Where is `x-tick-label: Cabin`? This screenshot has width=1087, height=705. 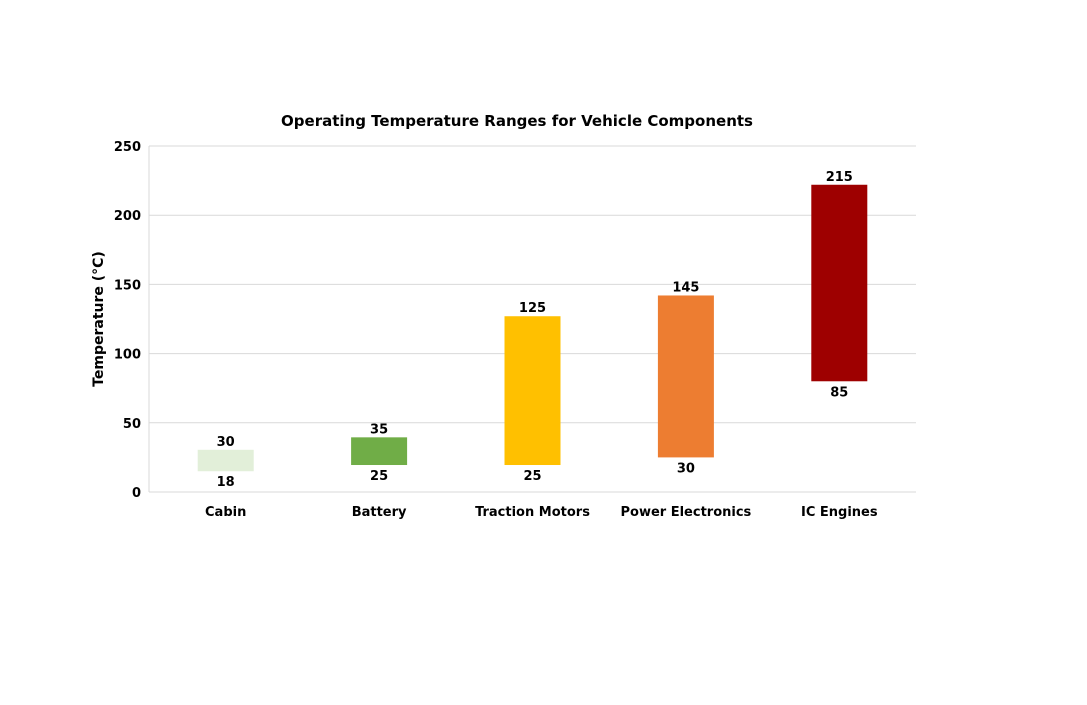
x-tick-label: Cabin is located at coordinates (225, 512).